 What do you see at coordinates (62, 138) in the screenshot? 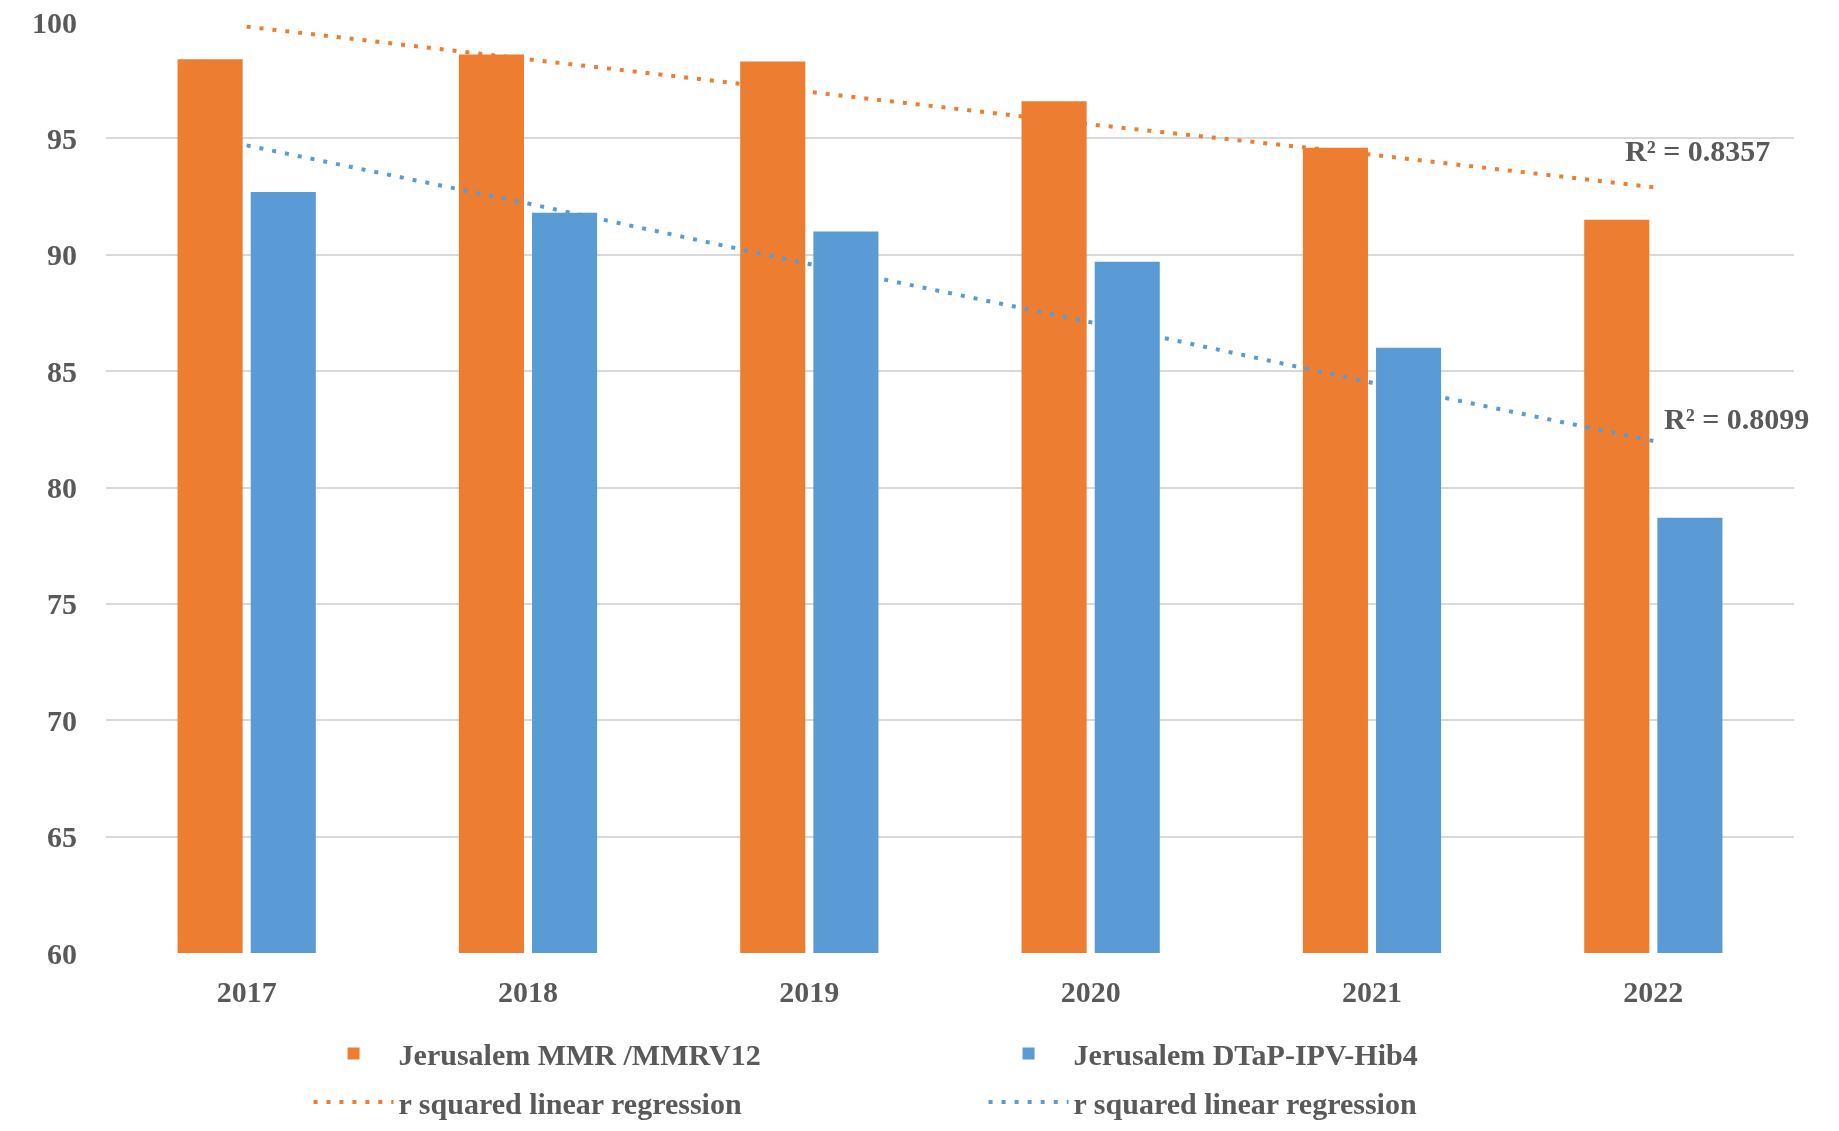
I see `y-tick-label: 95` at bounding box center [62, 138].